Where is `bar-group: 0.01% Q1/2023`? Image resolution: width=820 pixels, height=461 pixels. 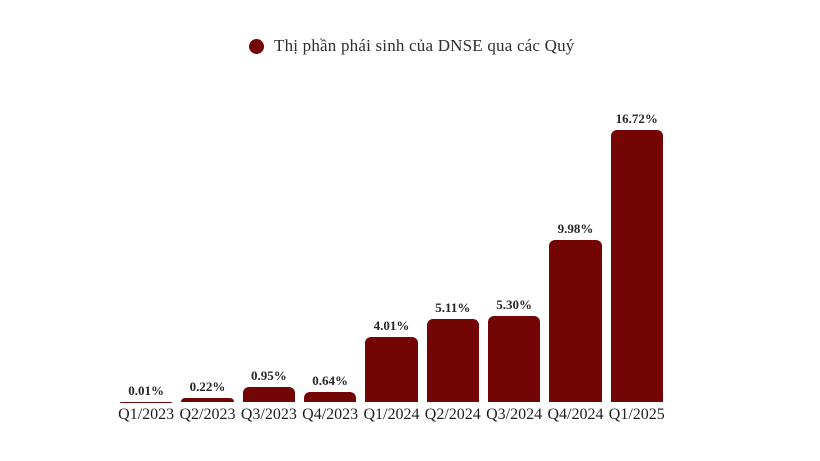 bar-group: 0.01% Q1/2023 is located at coordinates (146, 403).